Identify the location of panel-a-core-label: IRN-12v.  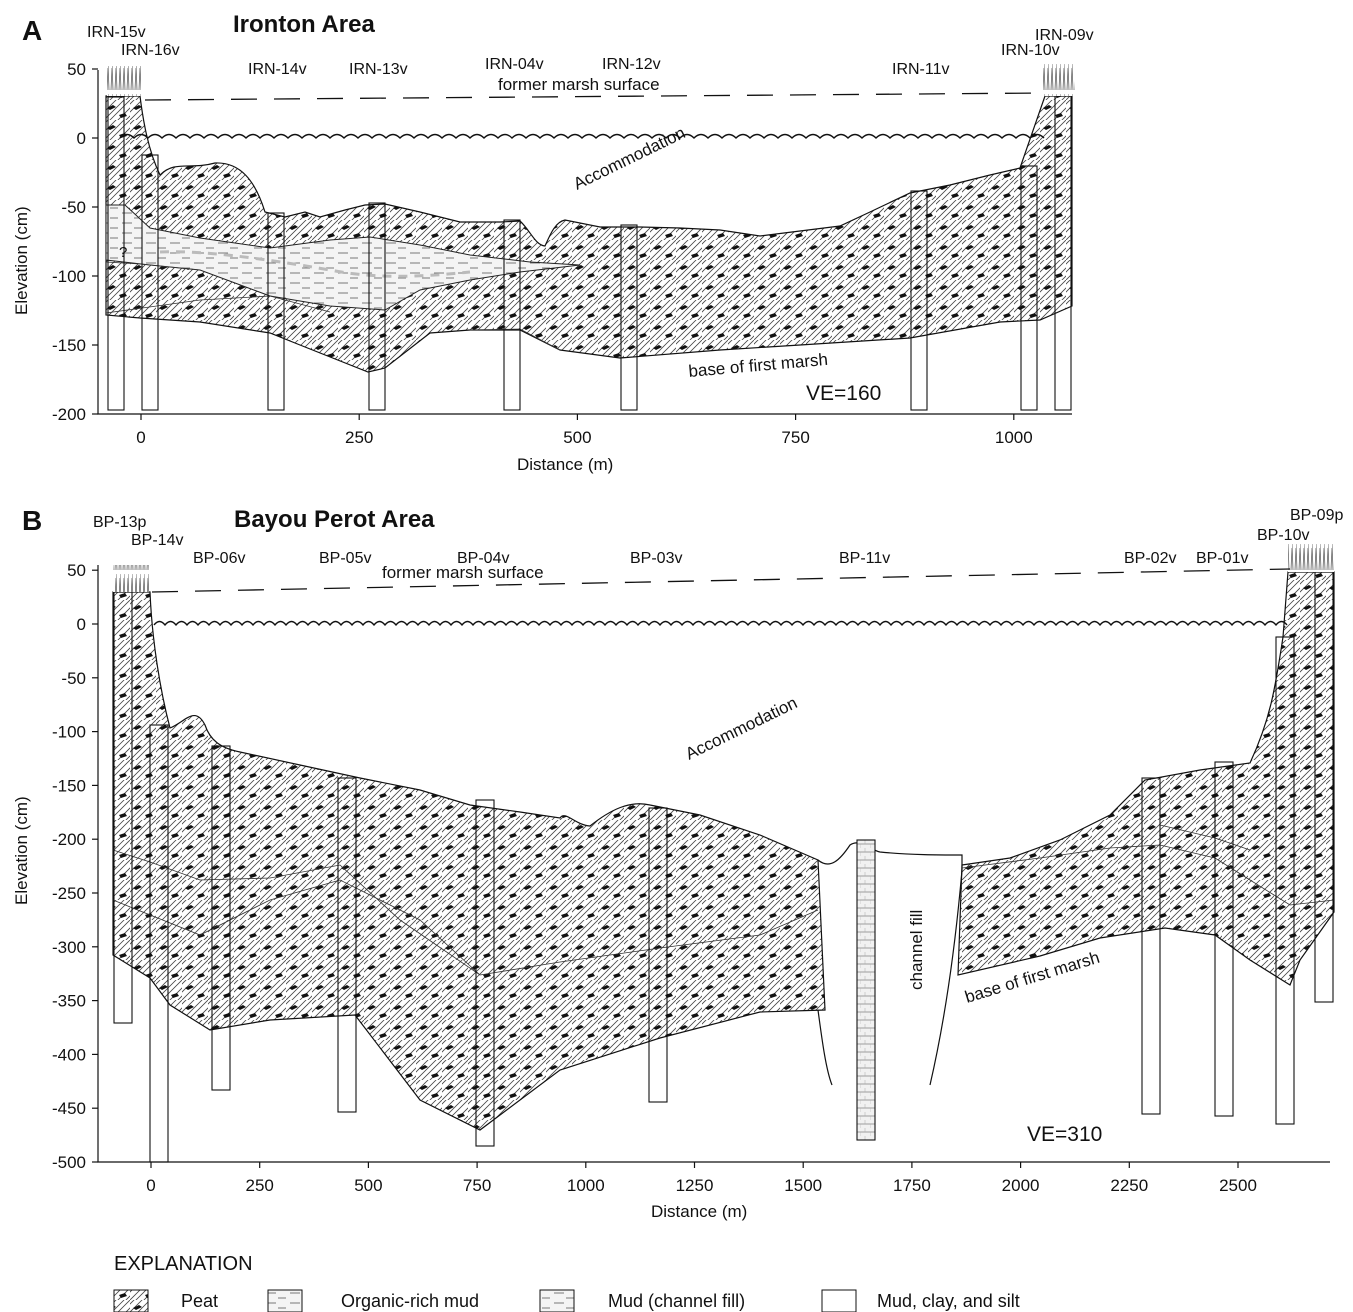
(631, 64).